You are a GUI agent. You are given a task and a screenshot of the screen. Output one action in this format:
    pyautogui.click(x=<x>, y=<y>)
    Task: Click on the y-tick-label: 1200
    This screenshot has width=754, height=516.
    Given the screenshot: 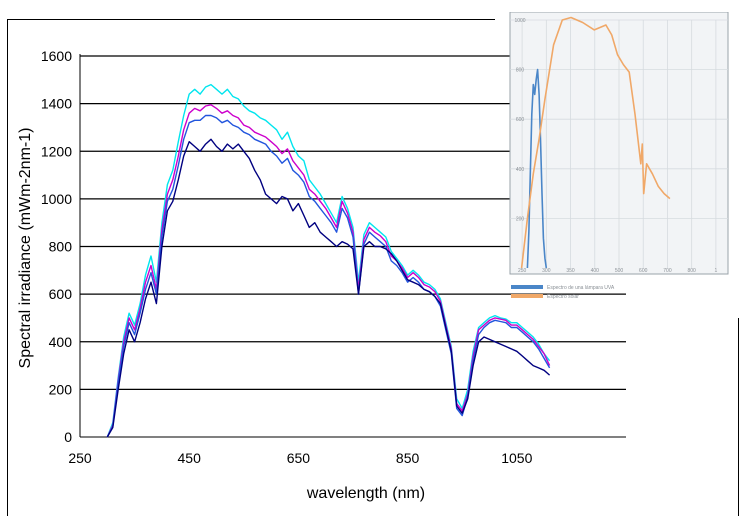 What is the action you would take?
    pyautogui.click(x=56, y=151)
    